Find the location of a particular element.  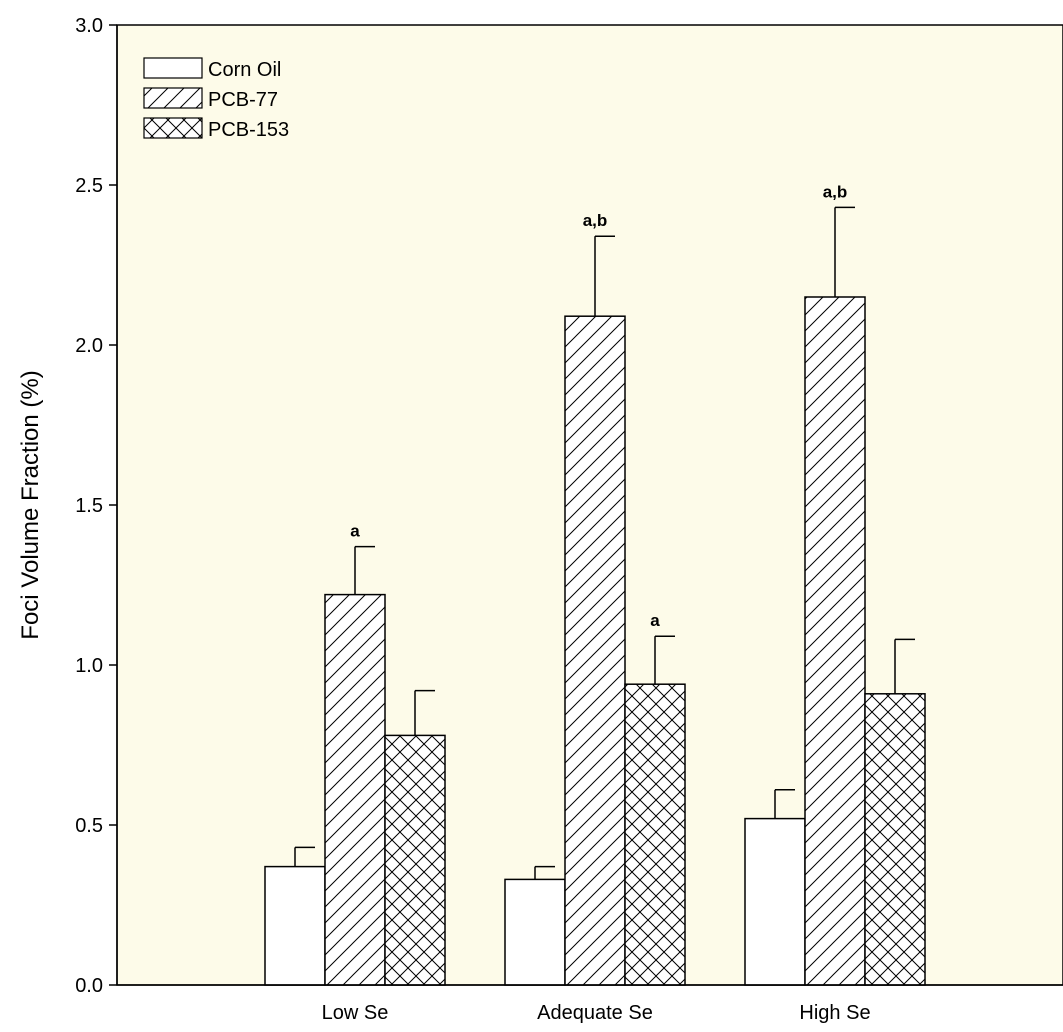

y-tick-label: 0.5 is located at coordinates (89, 826).